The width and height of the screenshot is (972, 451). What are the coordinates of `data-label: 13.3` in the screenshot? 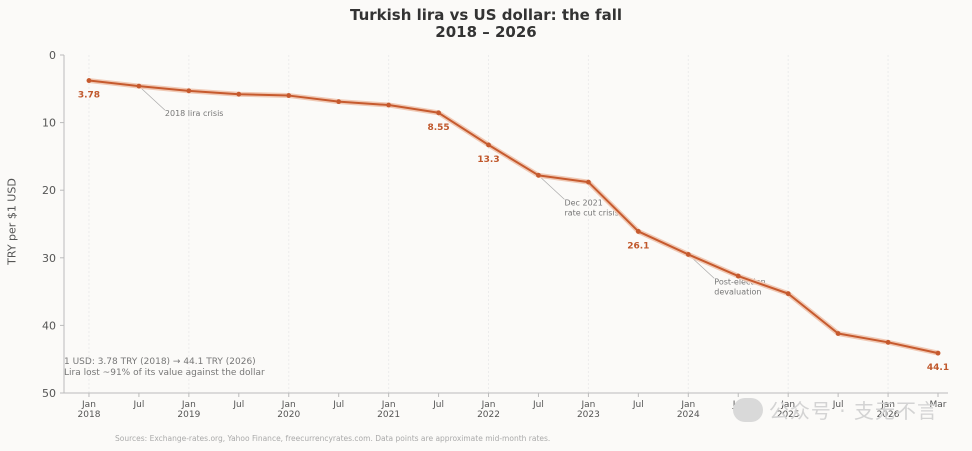 It's located at (488, 160).